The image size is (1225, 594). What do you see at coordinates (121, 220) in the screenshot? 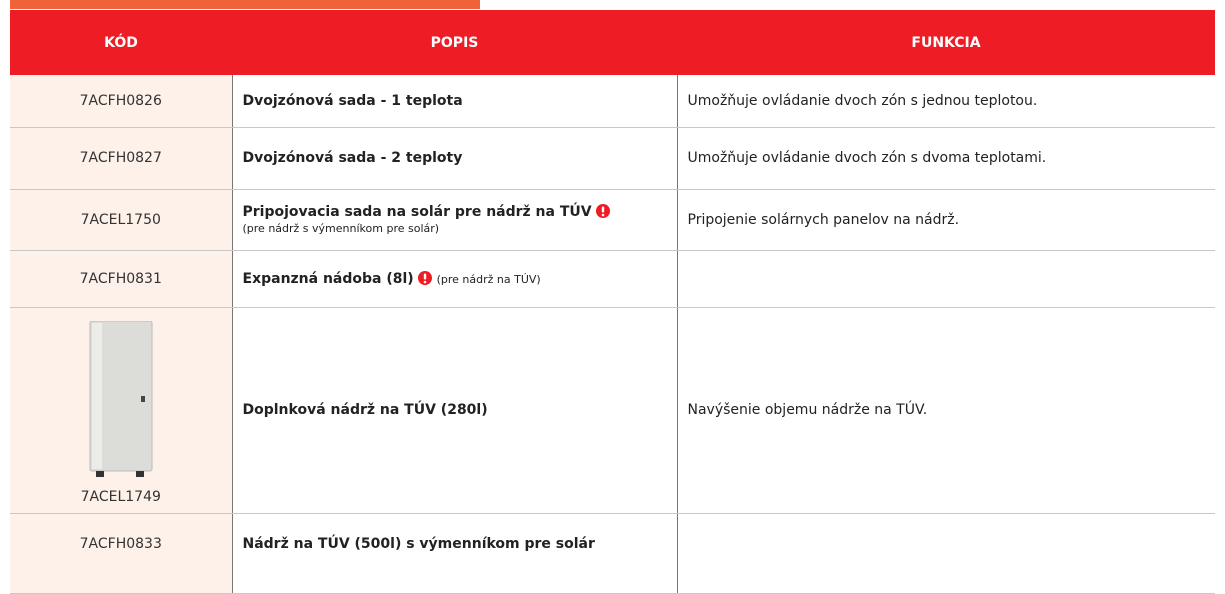
I see `code: 7ACEL1750` at bounding box center [121, 220].